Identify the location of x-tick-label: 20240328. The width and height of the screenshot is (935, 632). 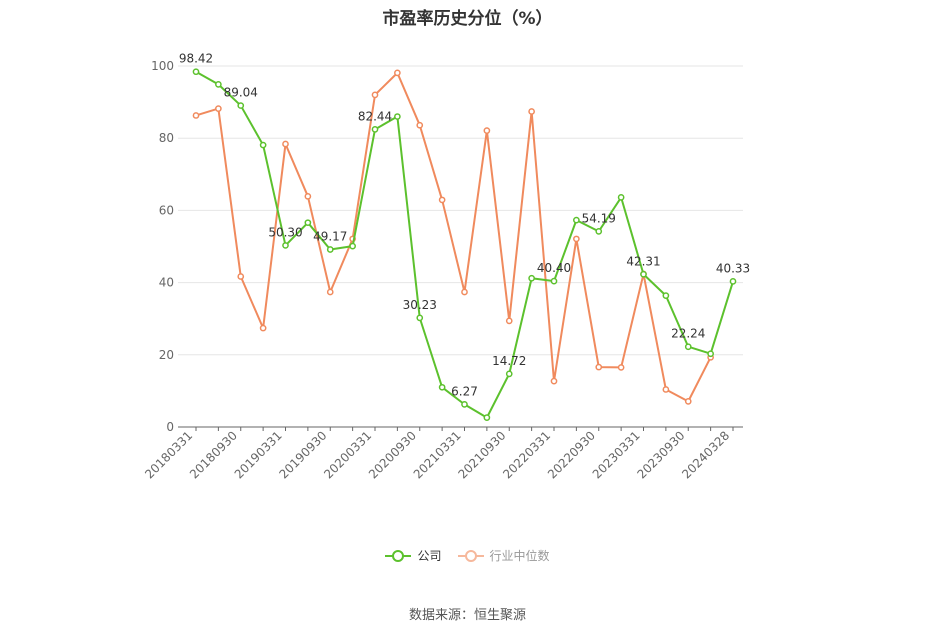
(705, 454).